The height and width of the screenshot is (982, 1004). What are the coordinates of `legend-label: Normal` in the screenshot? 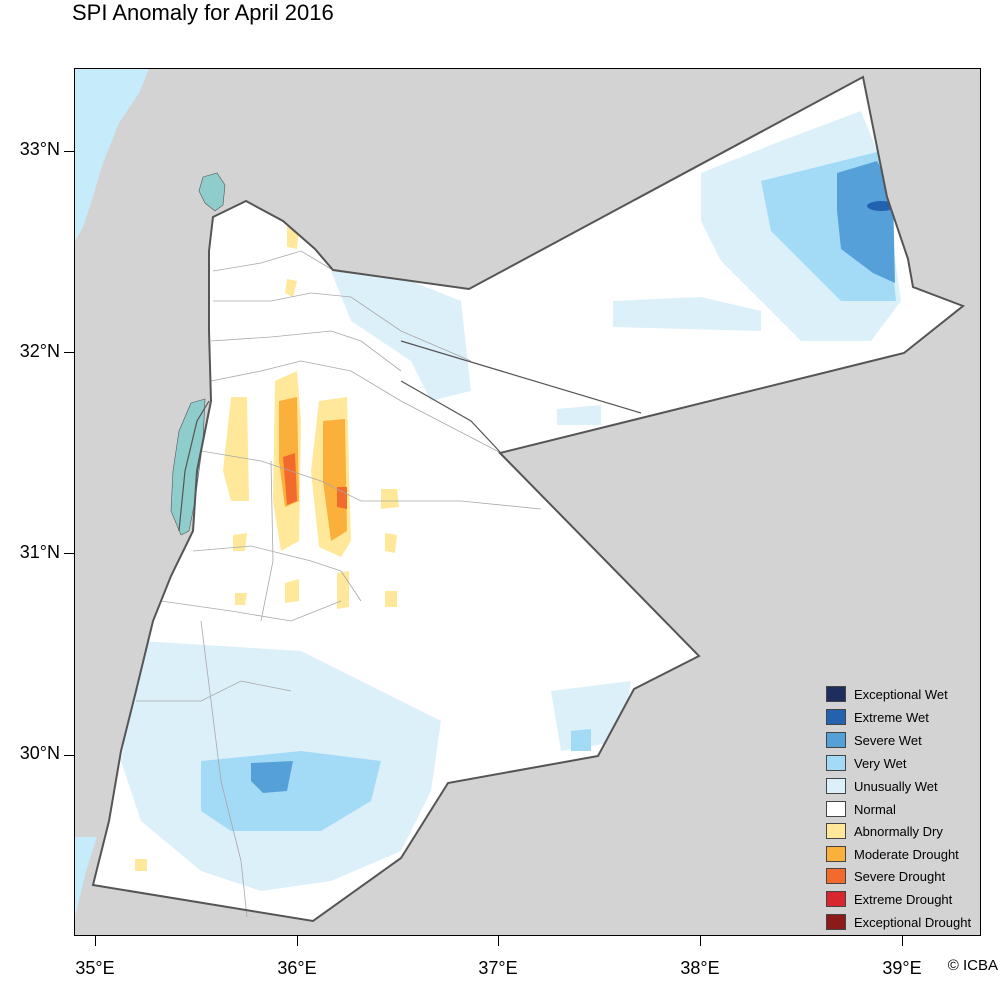 It's located at (875, 809).